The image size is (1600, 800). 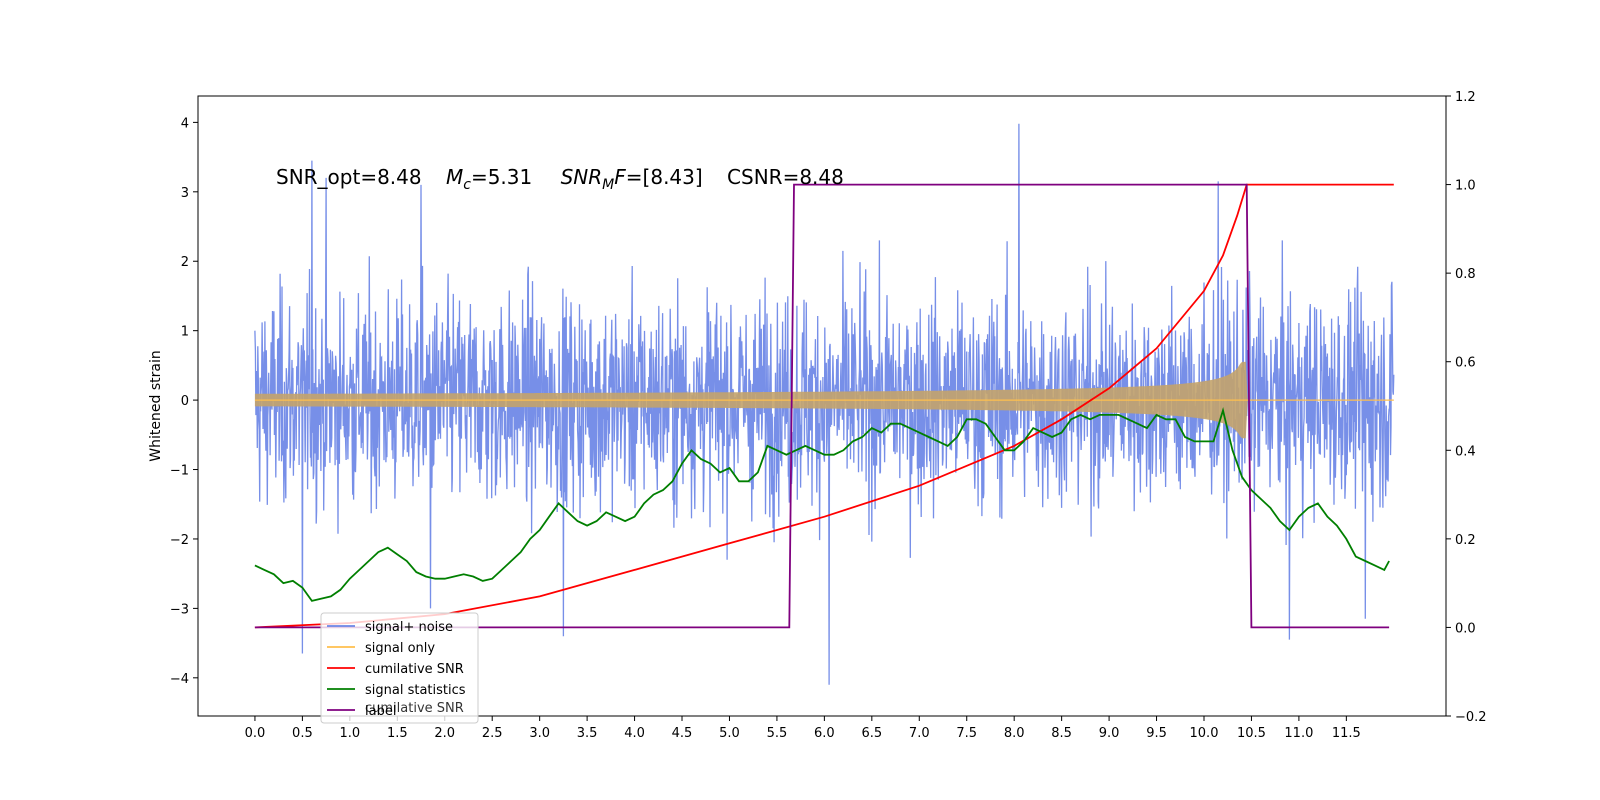 I want to click on y-left-tick-label: 0, so click(x=185, y=401).